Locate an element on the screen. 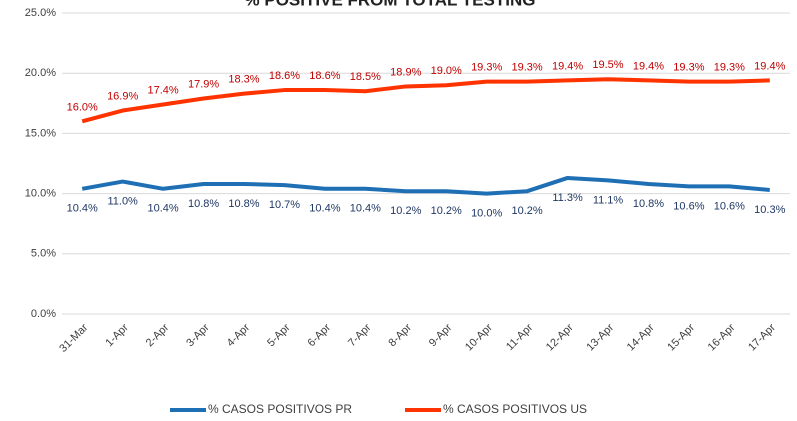 This screenshot has width=797, height=421. x-tick-label: 17-Apr is located at coordinates (762, 337).